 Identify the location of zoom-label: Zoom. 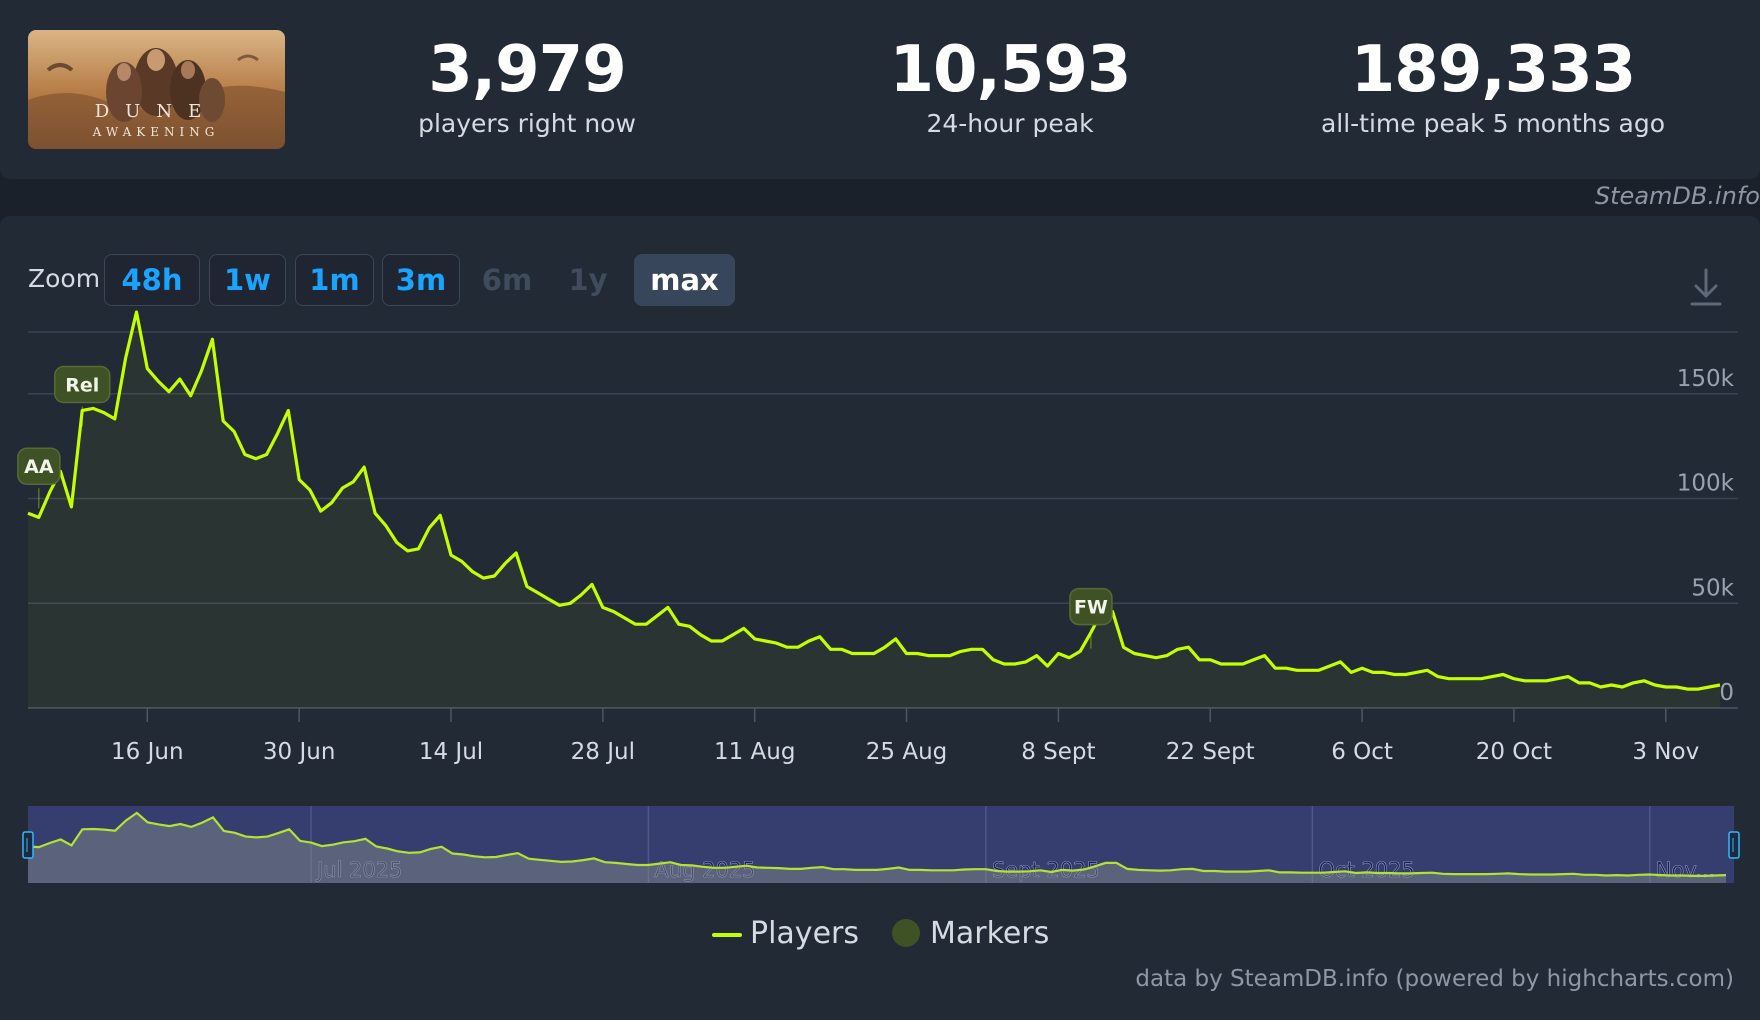
(64, 278).